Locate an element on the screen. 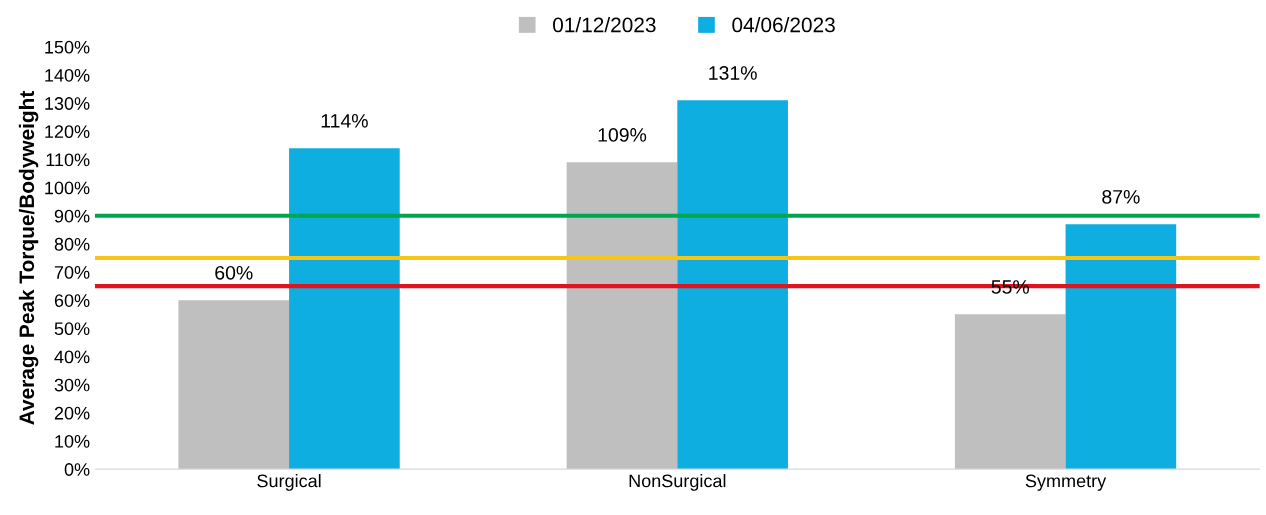 The image size is (1266, 515). y-tick-label: 40% is located at coordinates (72, 357).